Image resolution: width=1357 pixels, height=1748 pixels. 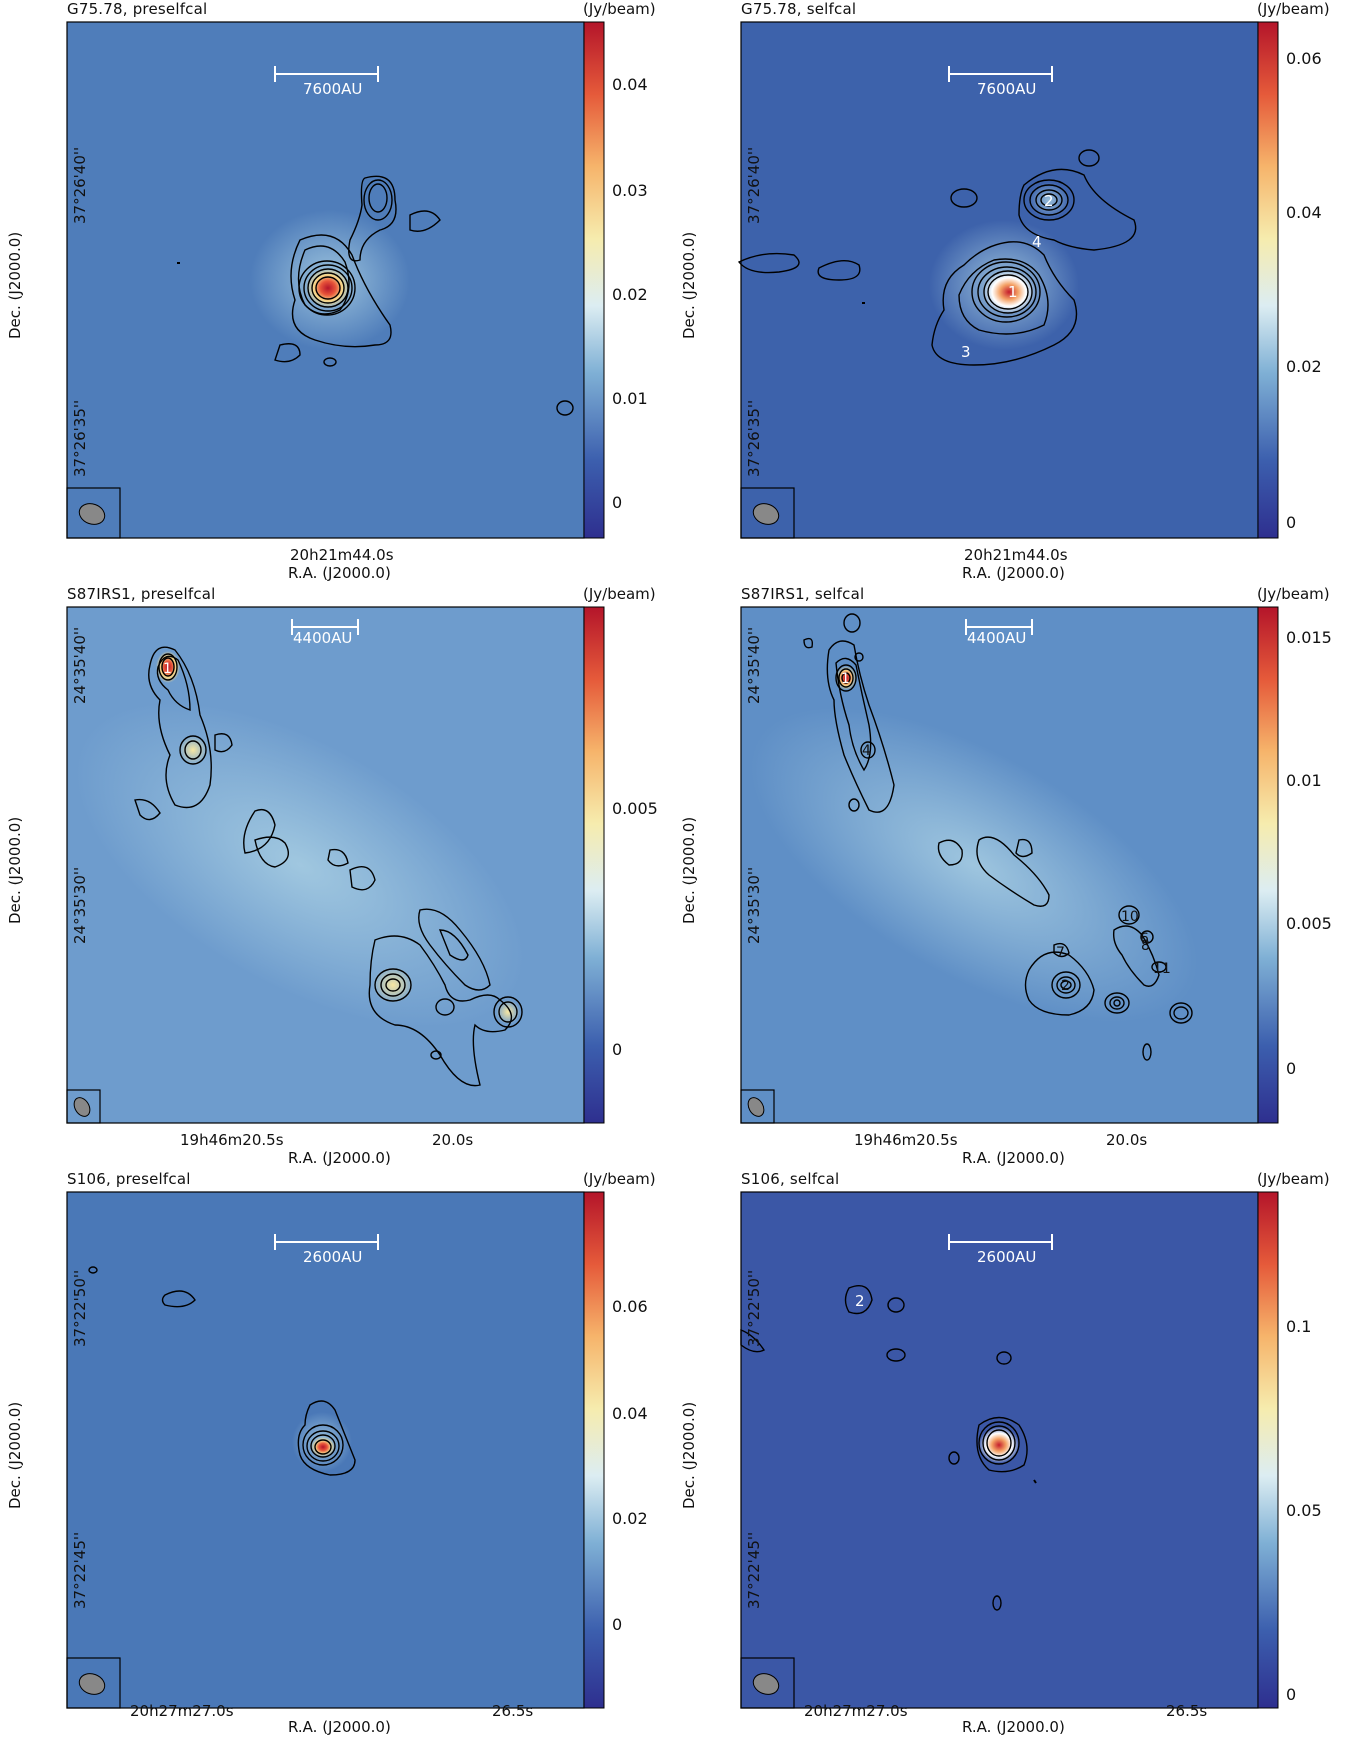 I want to click on svg-text: 7, so click(x=1060, y=953).